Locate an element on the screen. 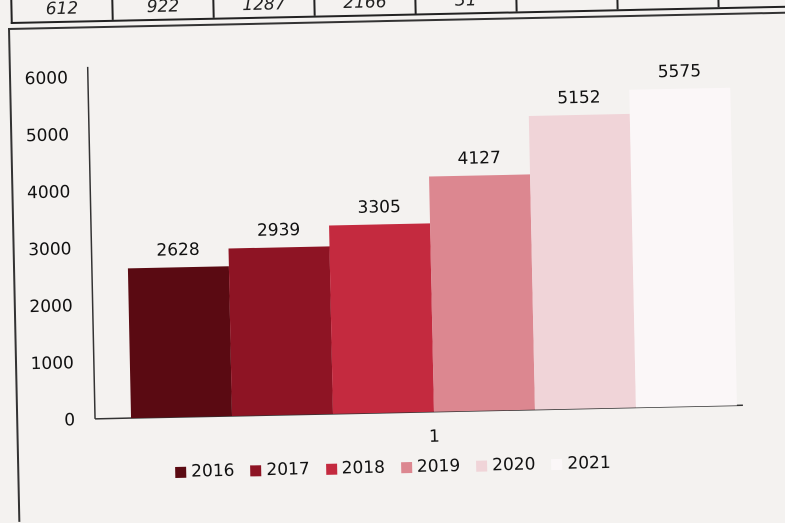  legend-item-2020: 2020 is located at coordinates (506, 464).